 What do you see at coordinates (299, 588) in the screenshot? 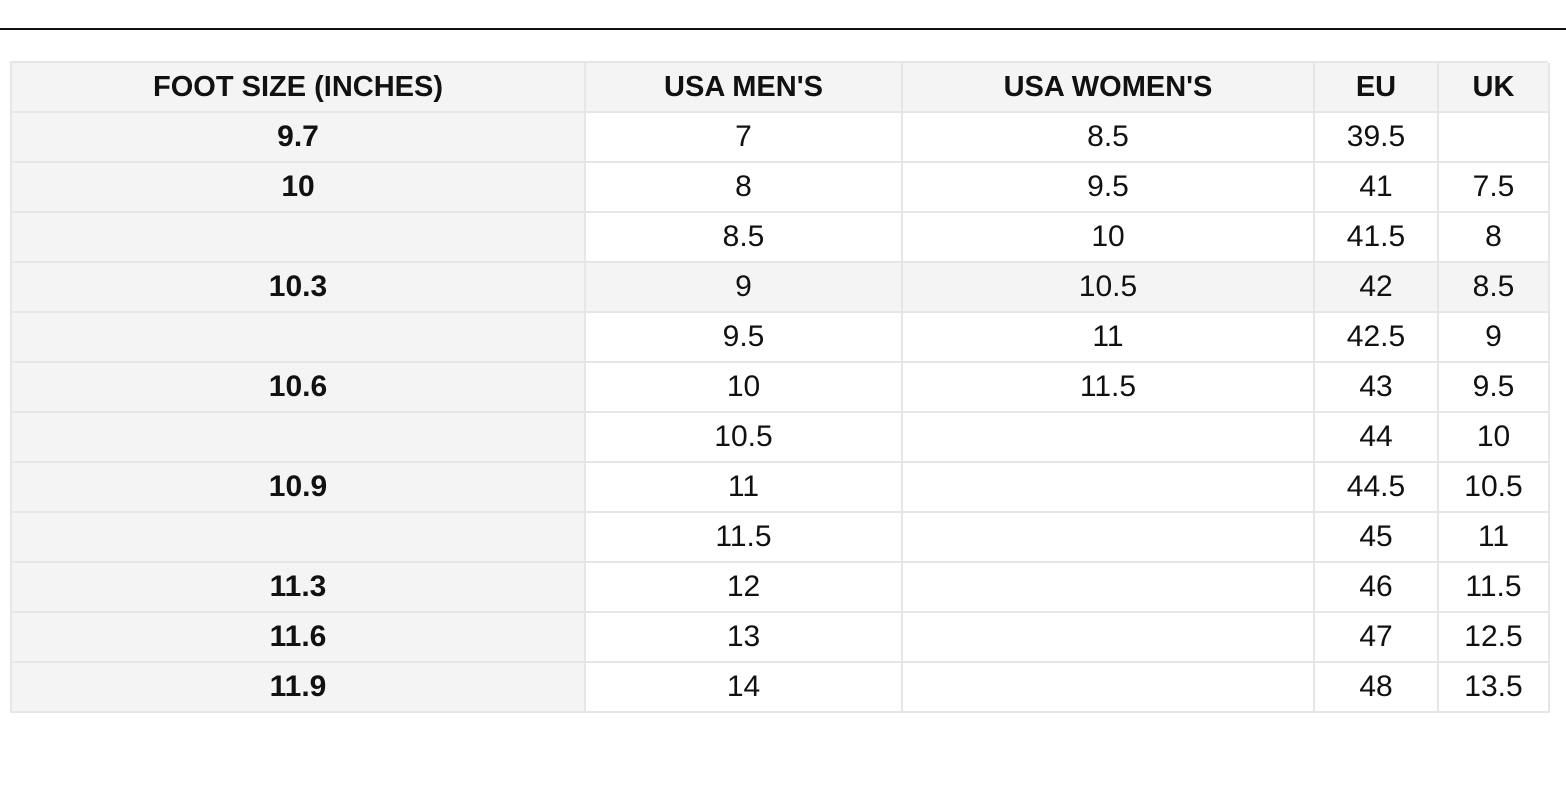
I see `row-header: 11.3` at bounding box center [299, 588].